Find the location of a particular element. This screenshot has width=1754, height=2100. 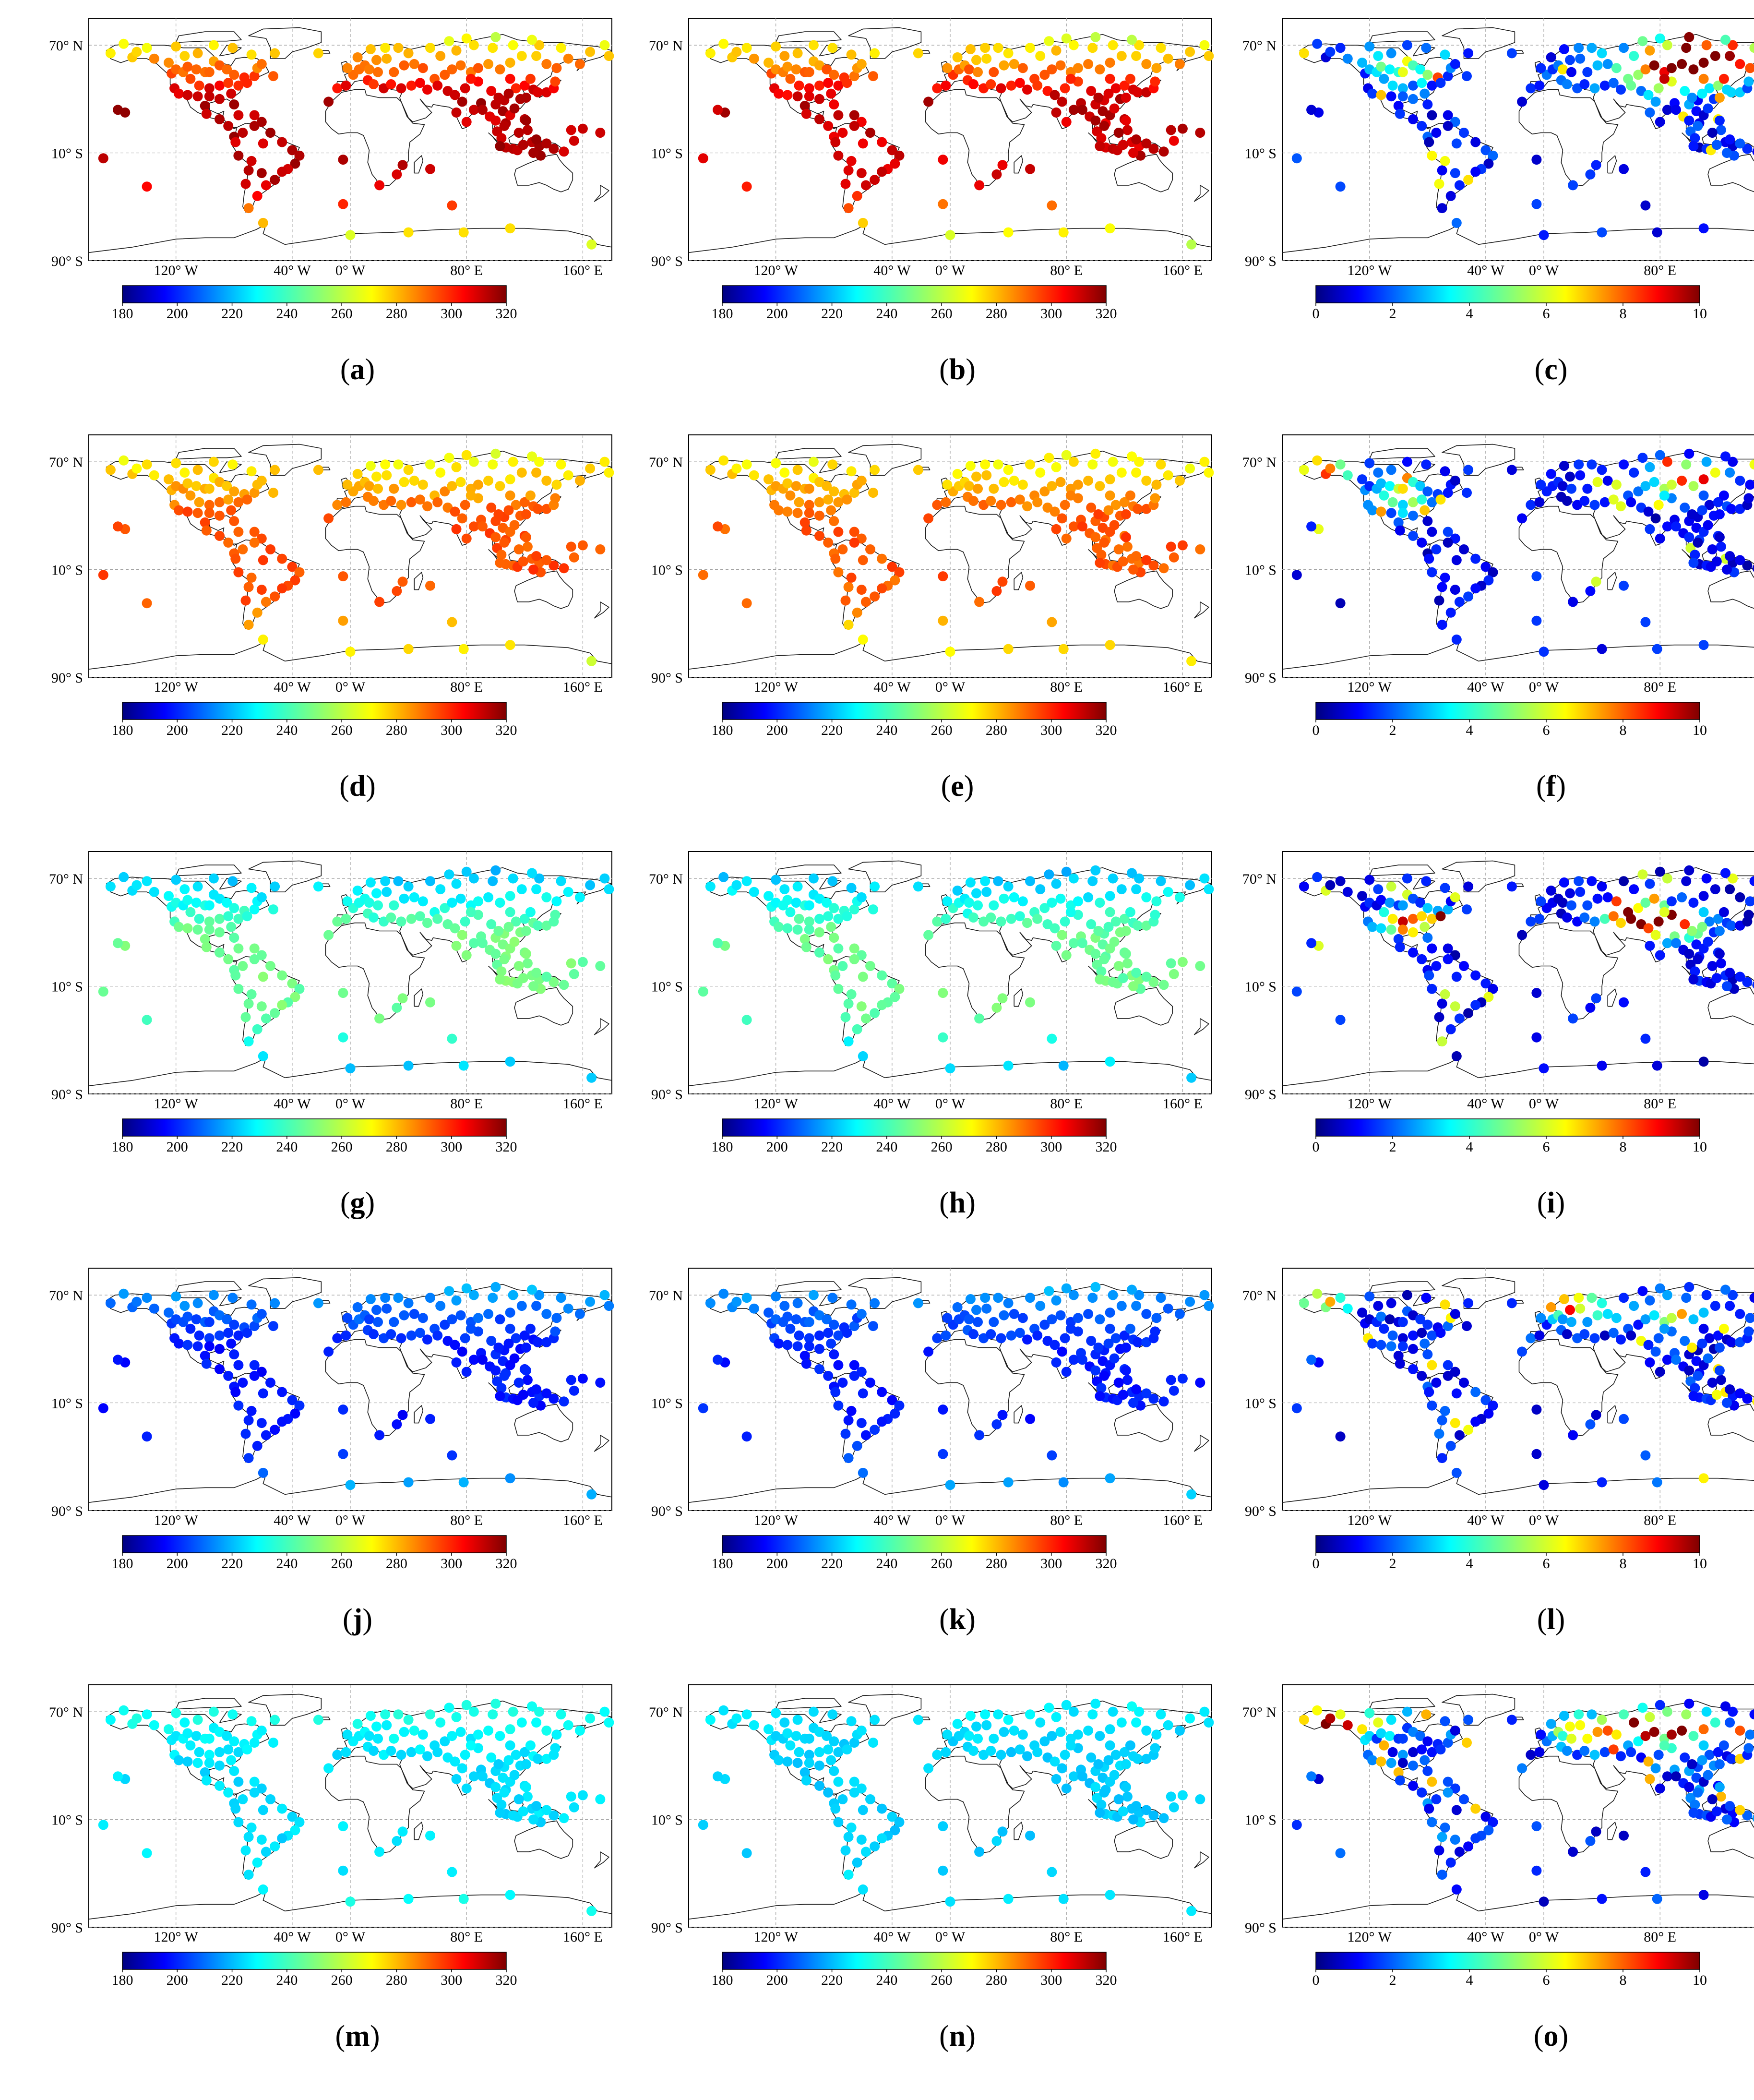

colorbar-tick-label: 2 is located at coordinates (1392, 730).